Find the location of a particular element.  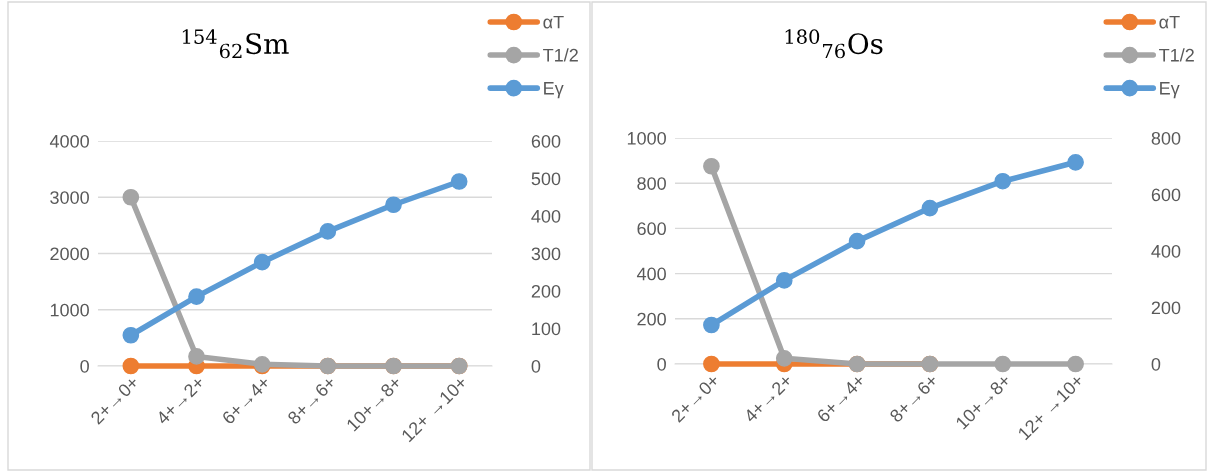

y-tick-label: 200 is located at coordinates (651, 319).